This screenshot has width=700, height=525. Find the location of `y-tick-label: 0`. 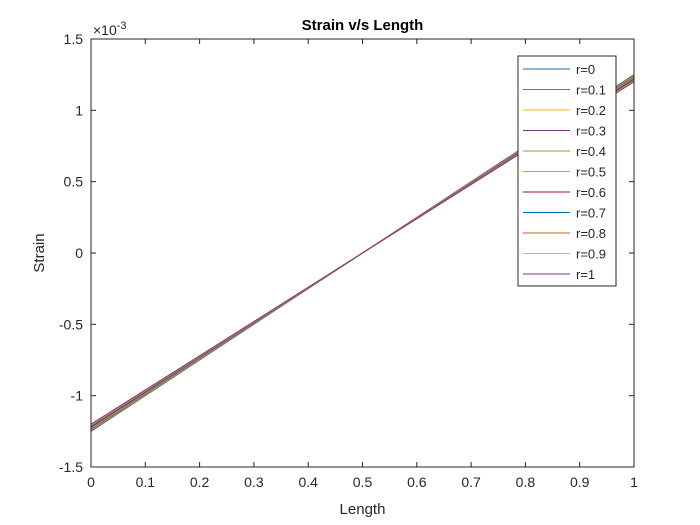

y-tick-label: 0 is located at coordinates (79, 253).